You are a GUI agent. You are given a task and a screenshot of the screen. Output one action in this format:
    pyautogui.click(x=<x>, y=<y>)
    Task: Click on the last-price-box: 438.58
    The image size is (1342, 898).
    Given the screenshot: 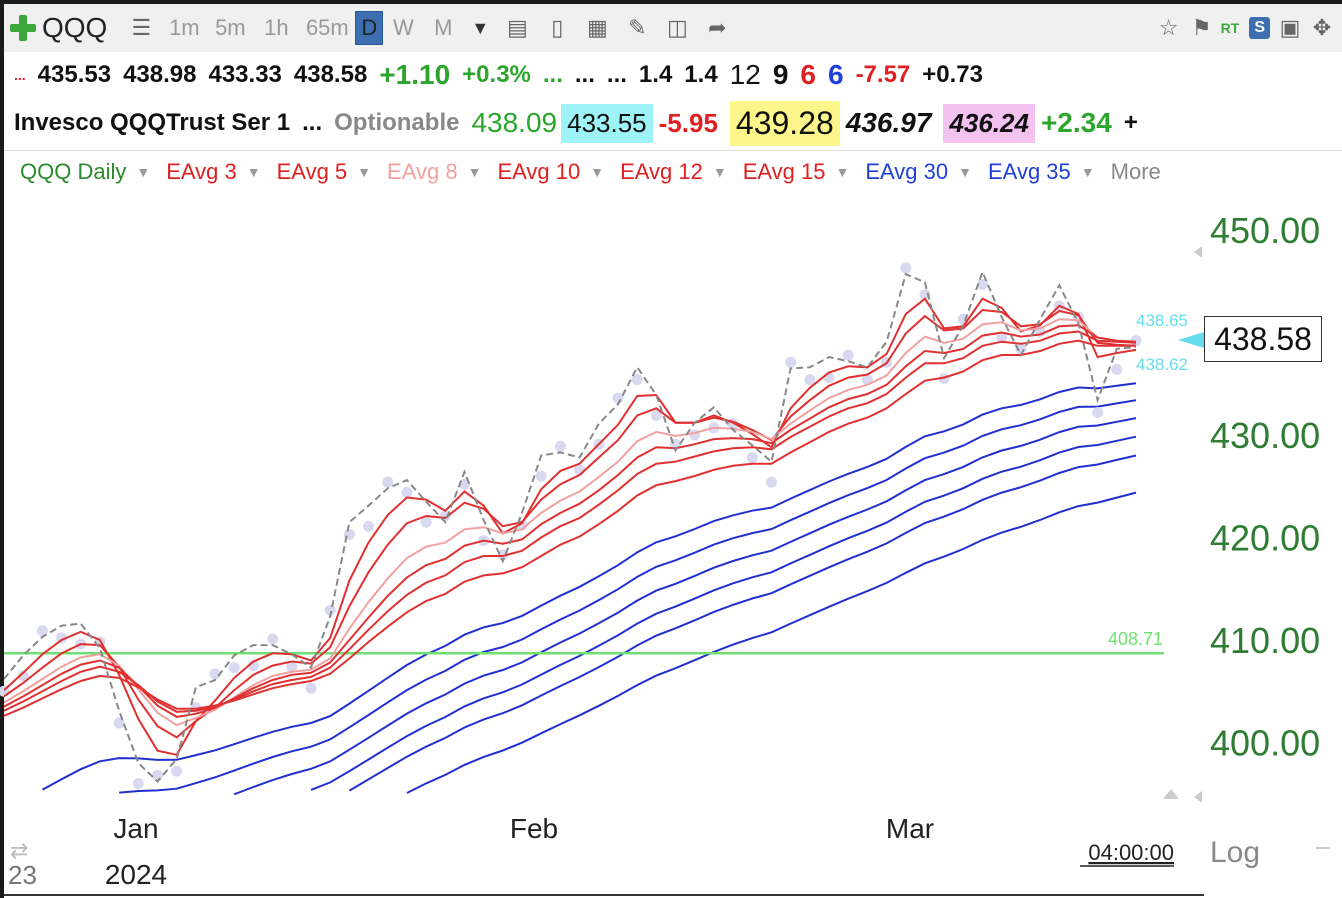 What is the action you would take?
    pyautogui.click(x=1263, y=339)
    